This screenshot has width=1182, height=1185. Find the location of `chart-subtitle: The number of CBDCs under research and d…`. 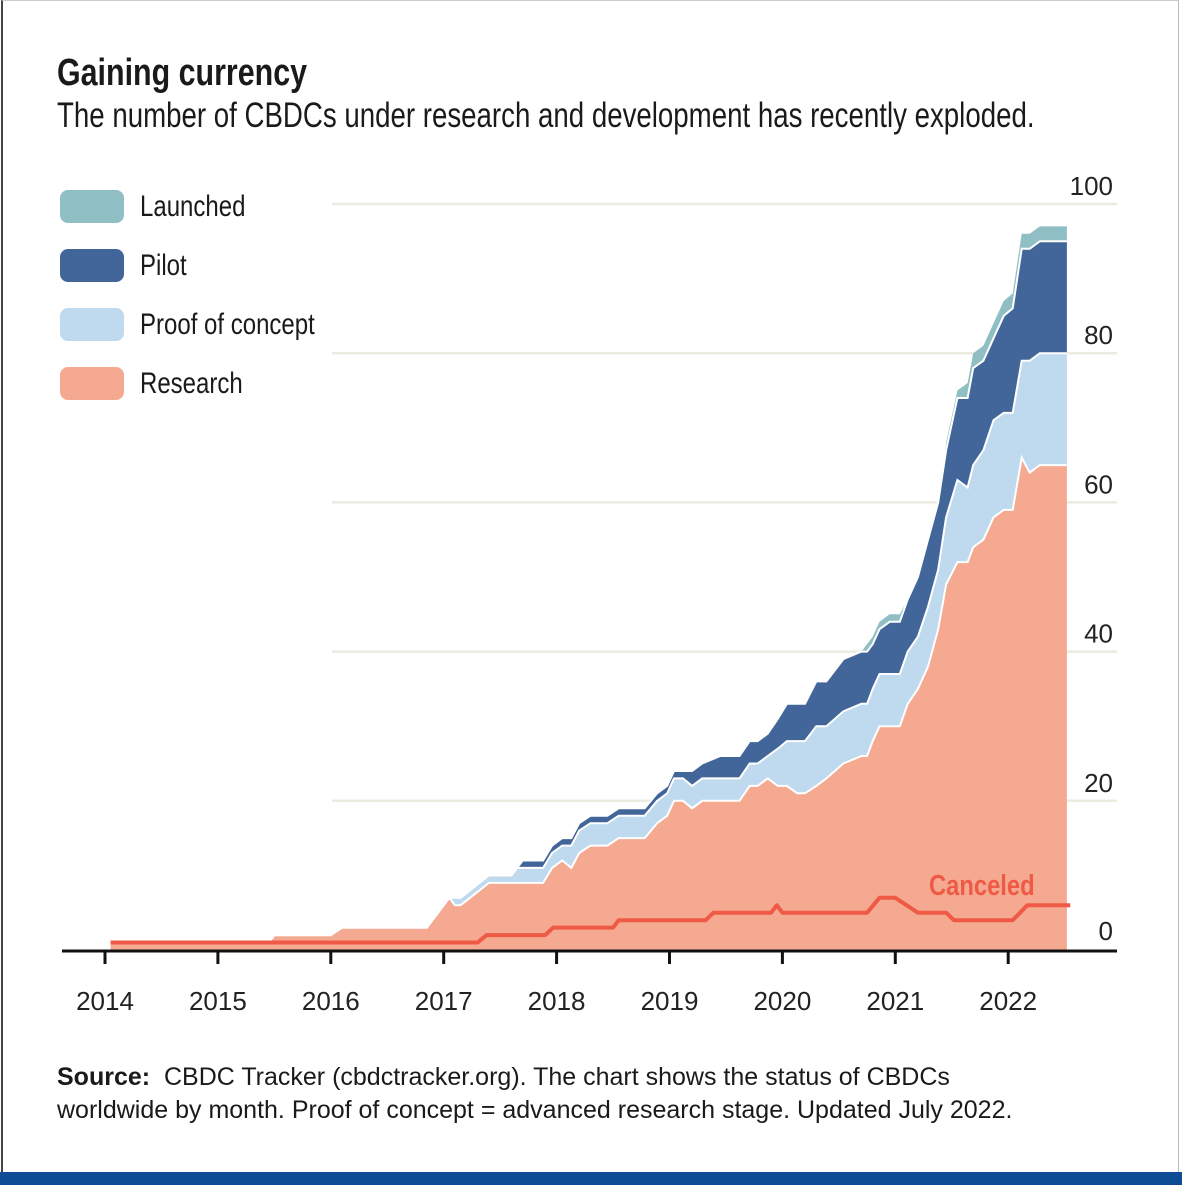

chart-subtitle: The number of CBDCs under research and d… is located at coordinates (619, 116).